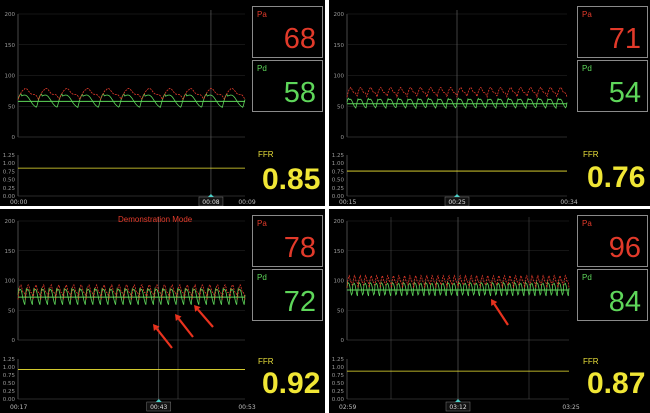 This screenshot has width=650, height=413. Describe the element at coordinates (457, 407) in the screenshot. I see `time-cursor-label: 03:12` at that location.